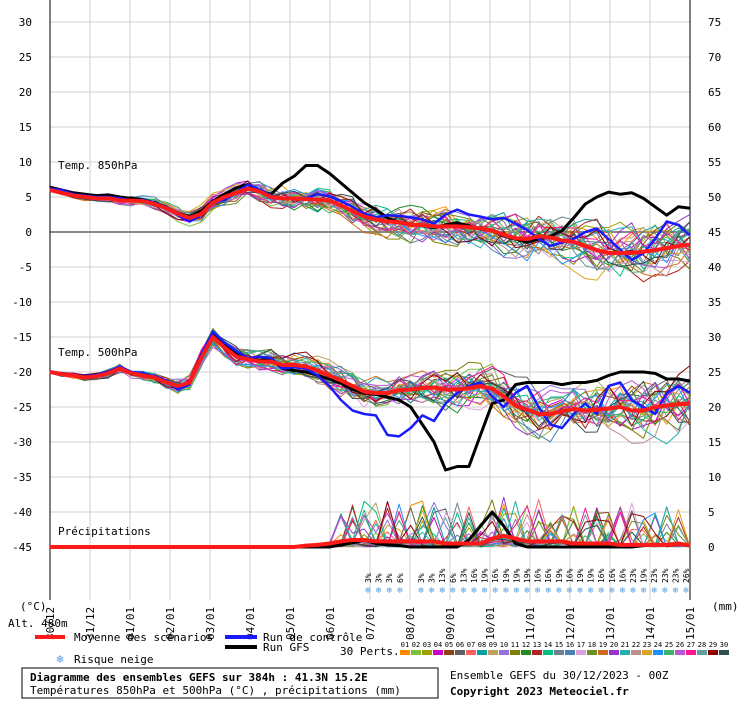  What do you see at coordinates (714, 197) in the screenshot?
I see `right-tick-label: 50` at bounding box center [714, 197].